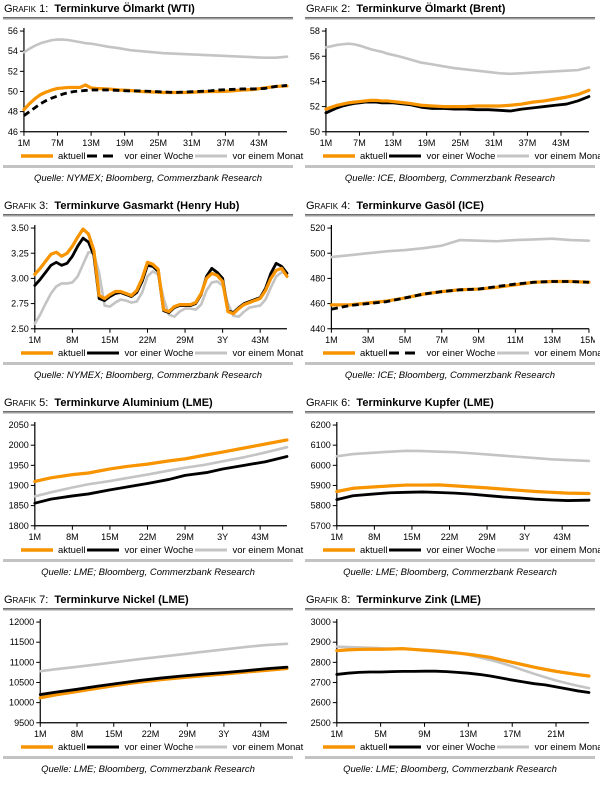 This screenshot has width=600, height=809. What do you see at coordinates (13, 112) in the screenshot?
I see `y-tick-label: 48` at bounding box center [13, 112].